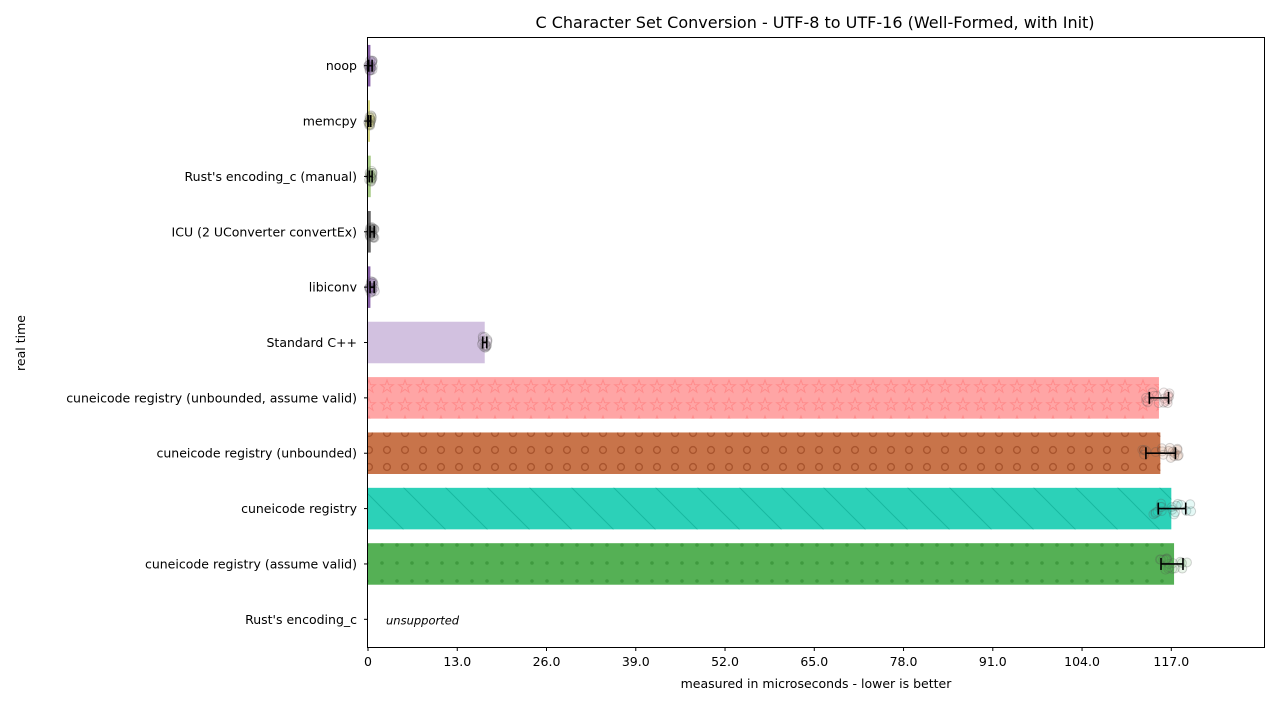 The image size is (1280, 720). Describe the element at coordinates (1082, 661) in the screenshot. I see `x-tick-label: 104.0` at that location.